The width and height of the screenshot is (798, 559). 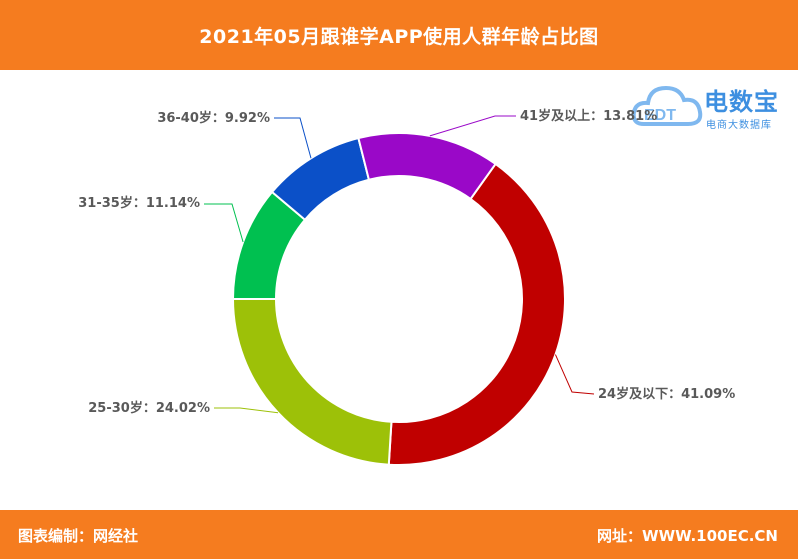 What do you see at coordinates (78, 536) in the screenshot?
I see `footer-source: 图表编制：网经社` at bounding box center [78, 536].